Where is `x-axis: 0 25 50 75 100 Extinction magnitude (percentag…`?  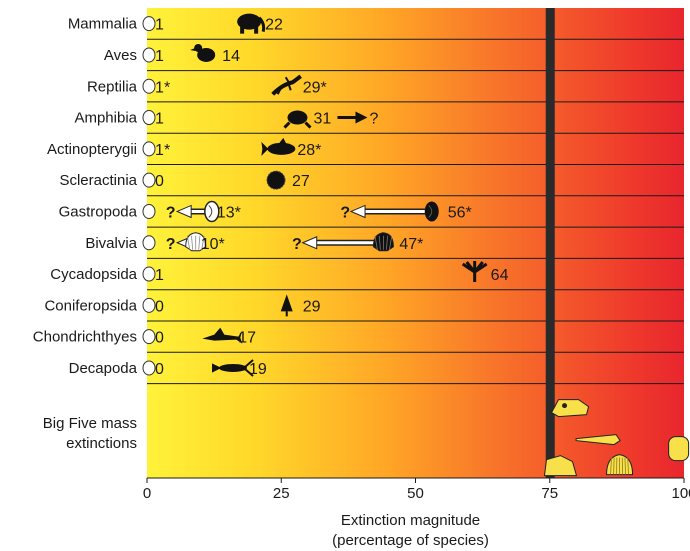 x-axis: 0 25 50 75 100 Extinction magnitude (percentag… is located at coordinates (416, 513).